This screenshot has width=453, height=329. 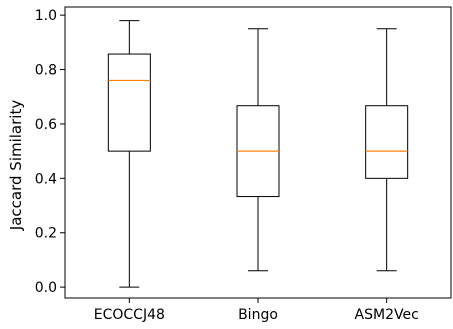 What do you see at coordinates (46, 71) in the screenshot?
I see `y-tick-label: 0.8` at bounding box center [46, 71].